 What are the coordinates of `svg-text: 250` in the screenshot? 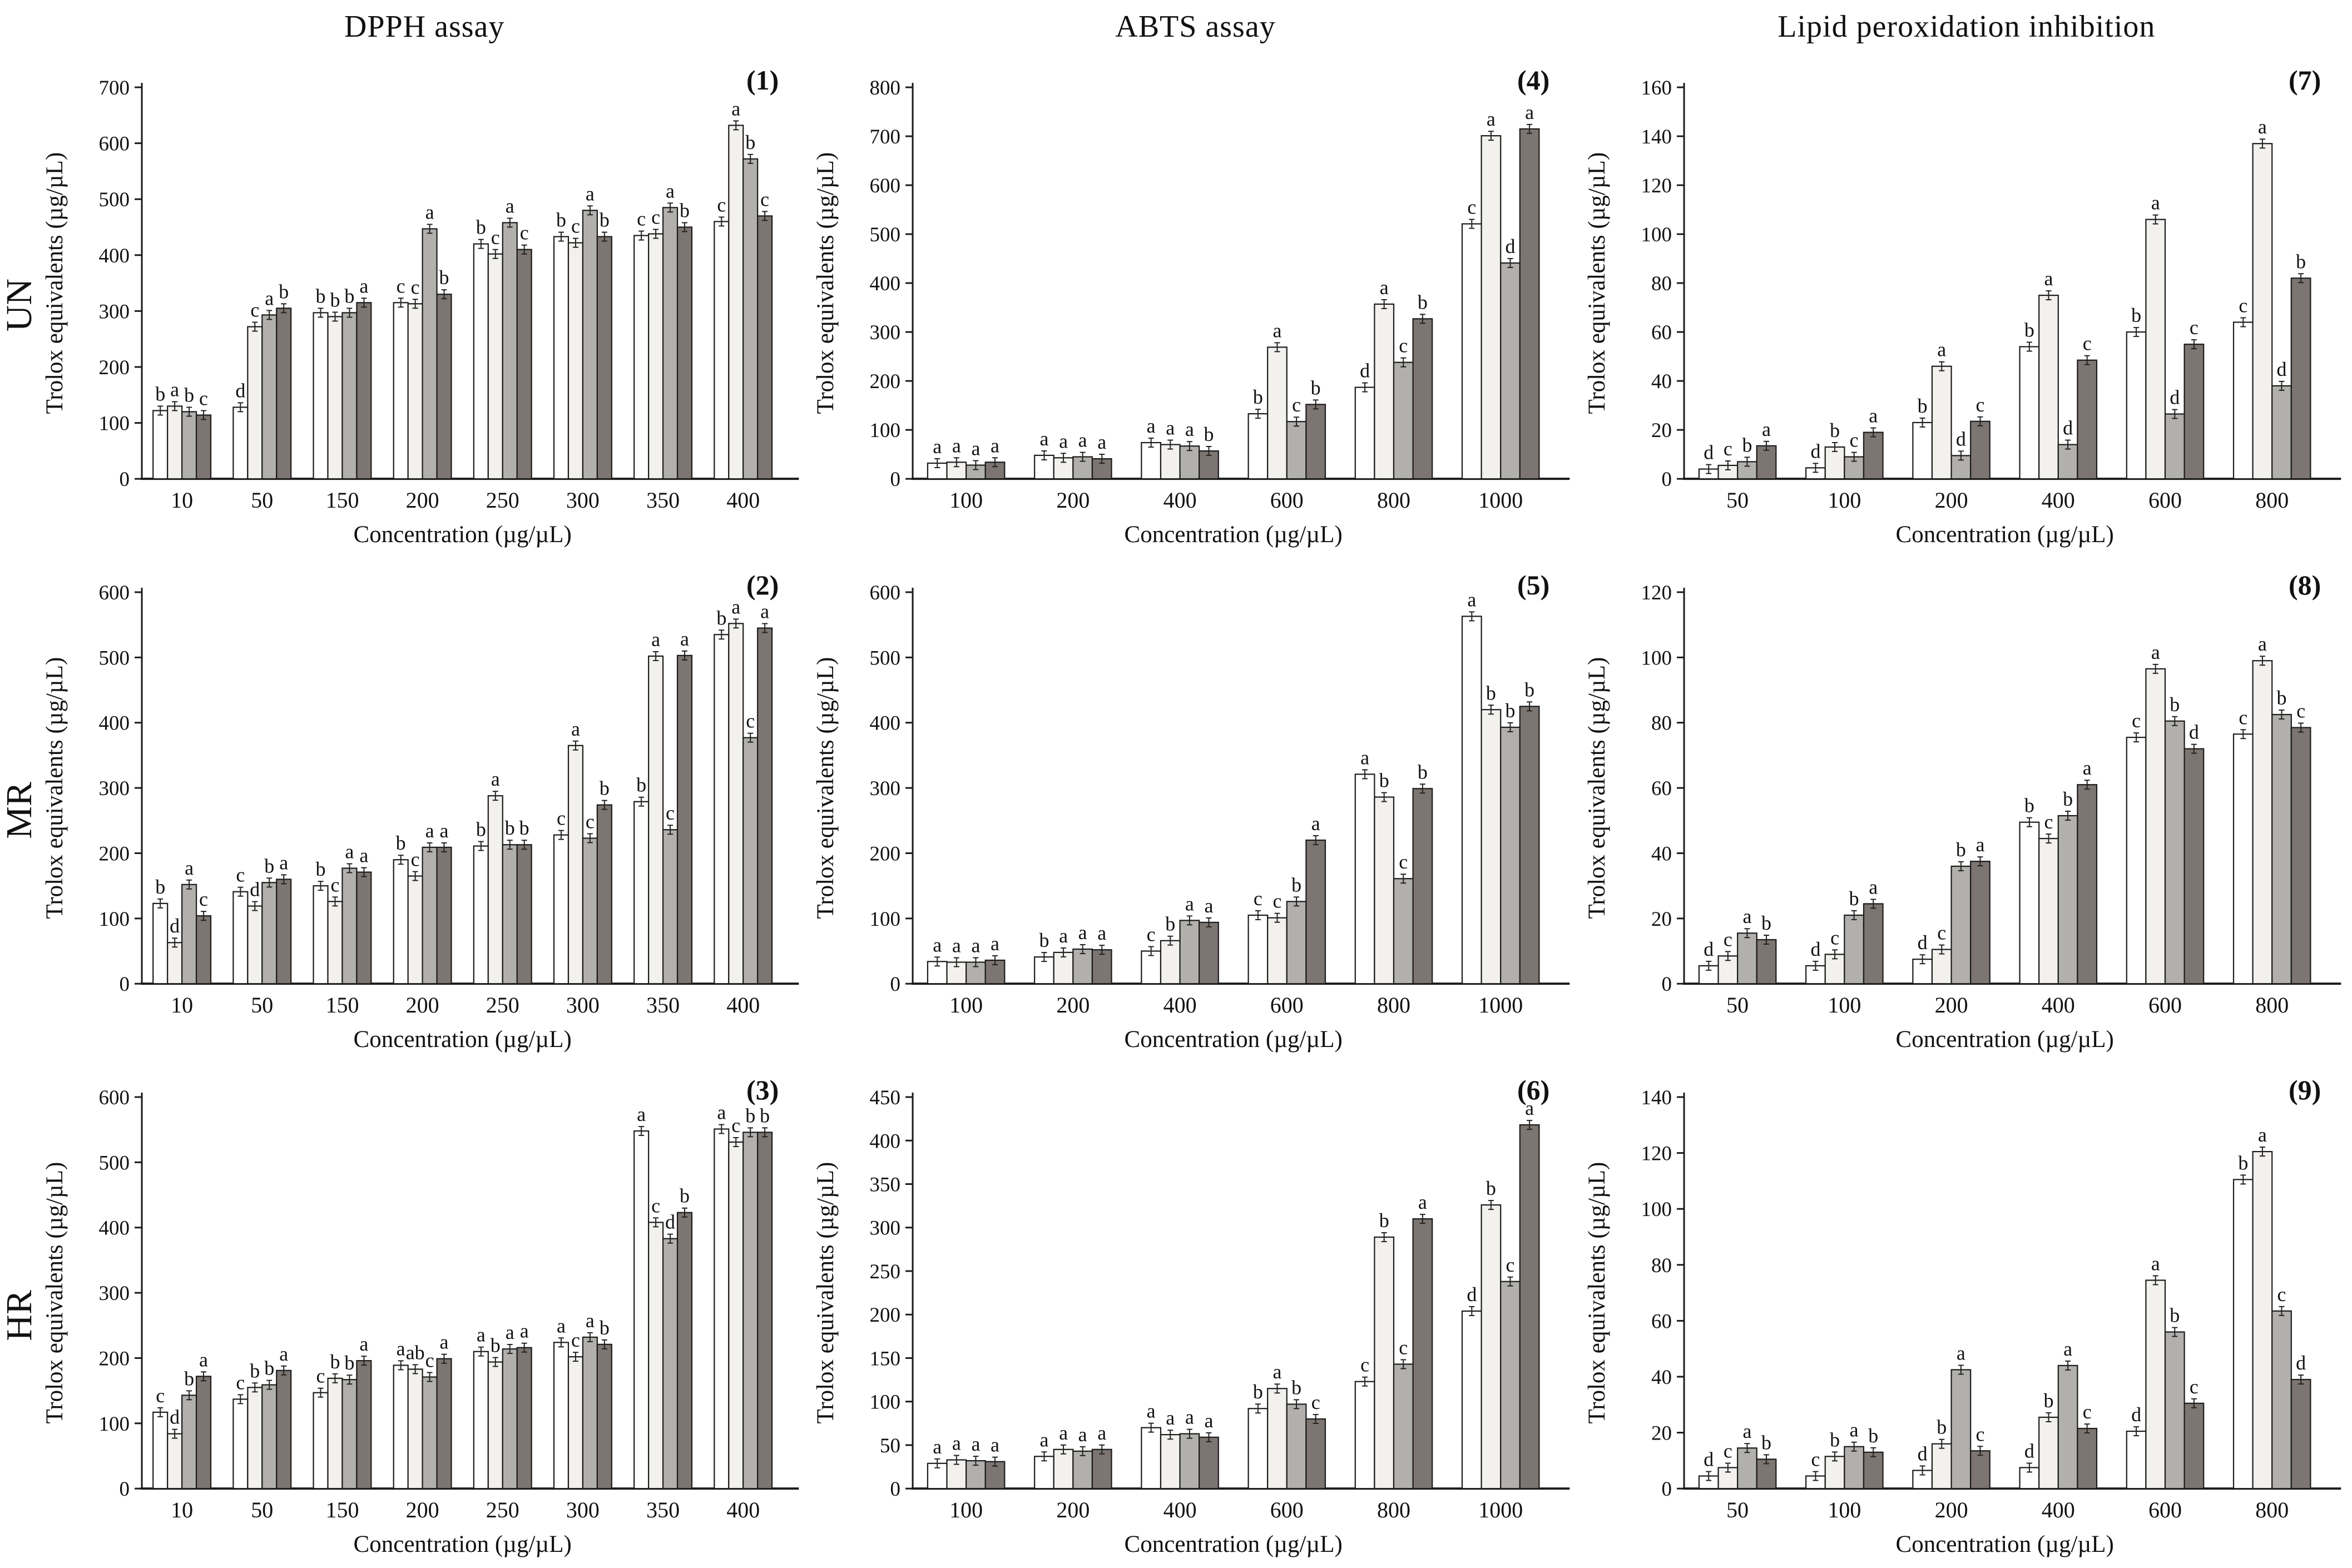 It's located at (502, 1006).